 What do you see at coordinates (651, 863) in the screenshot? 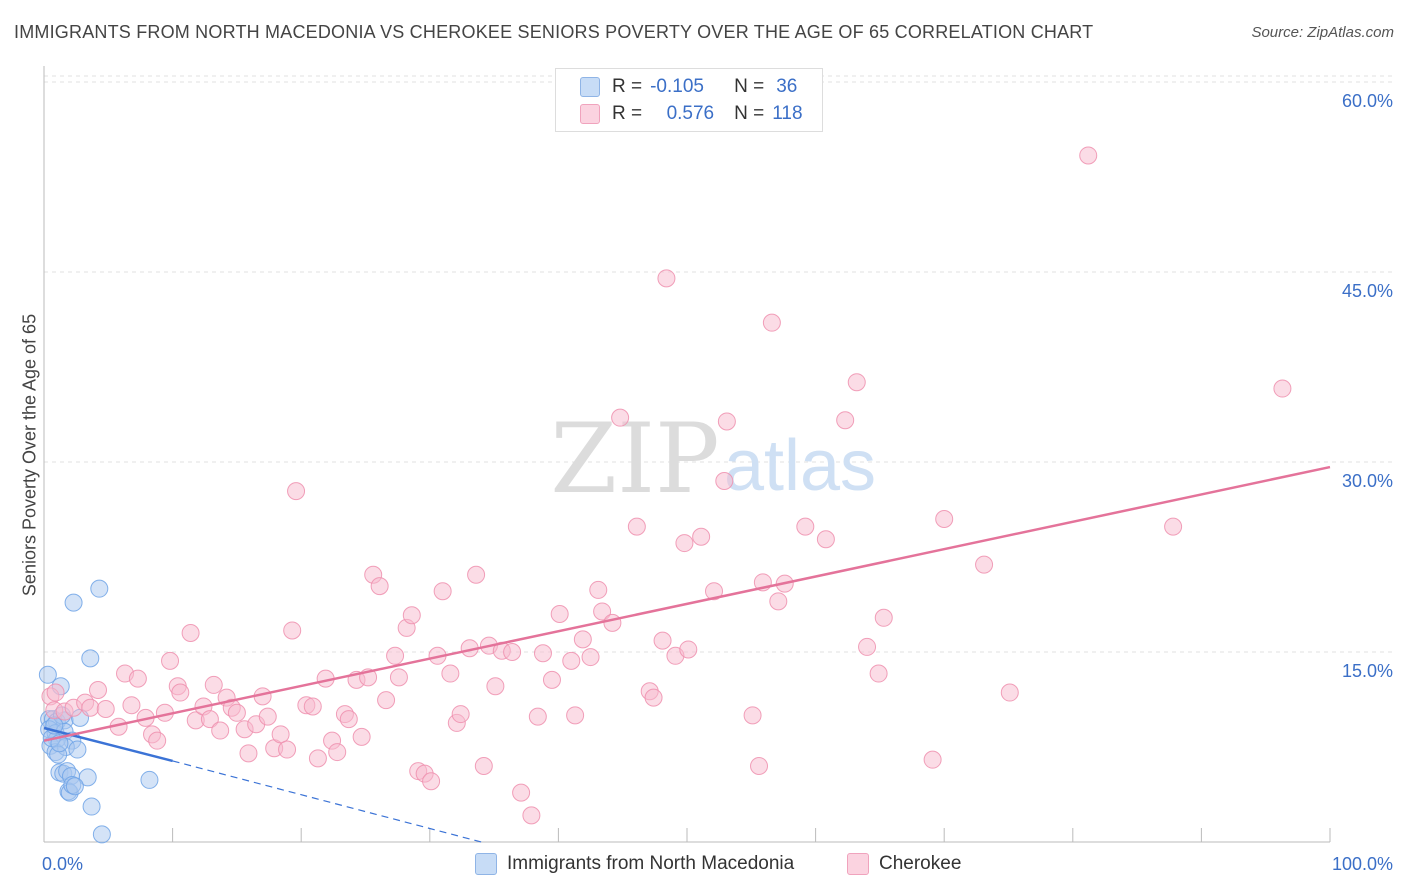
I see `legend-label-north-macedonia: Immigrants from North Macedonia` at bounding box center [651, 863].